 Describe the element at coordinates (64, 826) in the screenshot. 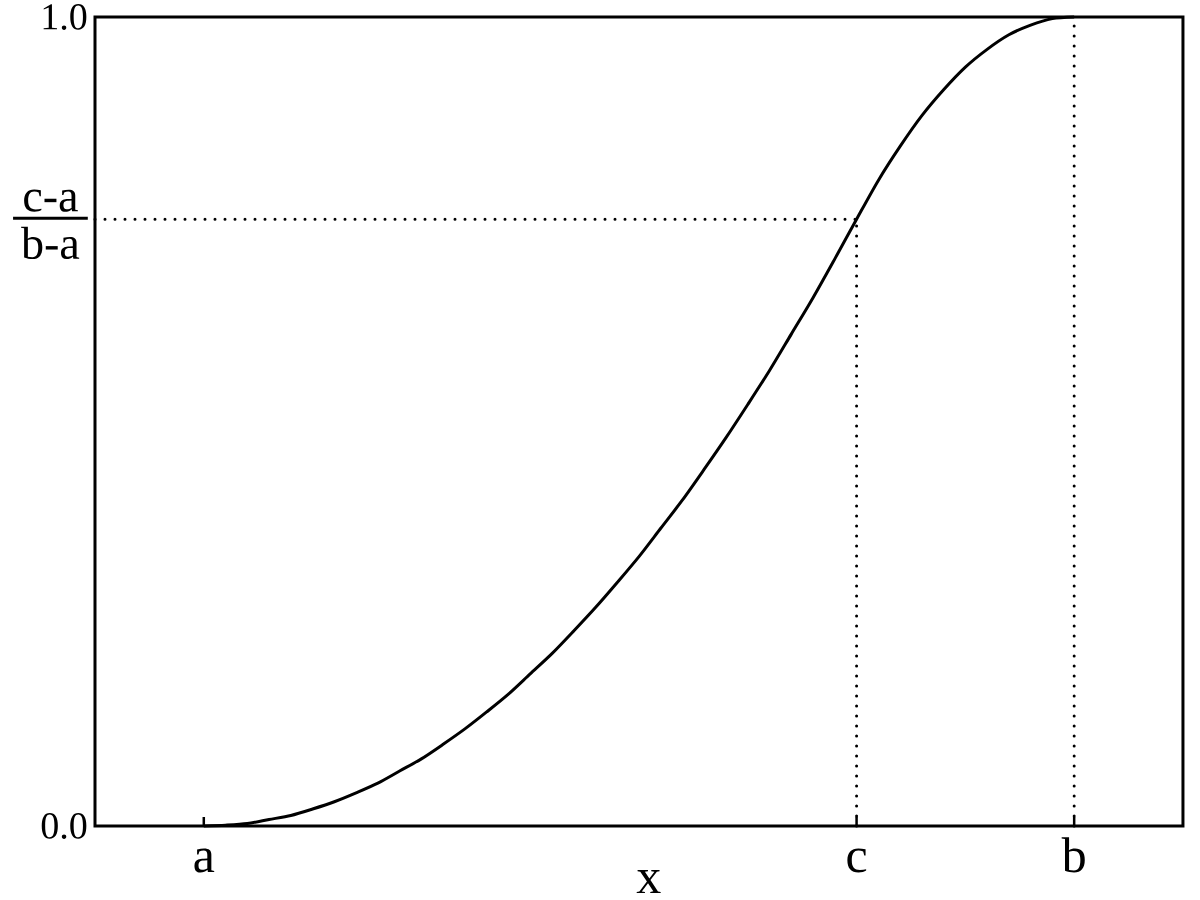

I see `y-tick-label: 0.0` at that location.